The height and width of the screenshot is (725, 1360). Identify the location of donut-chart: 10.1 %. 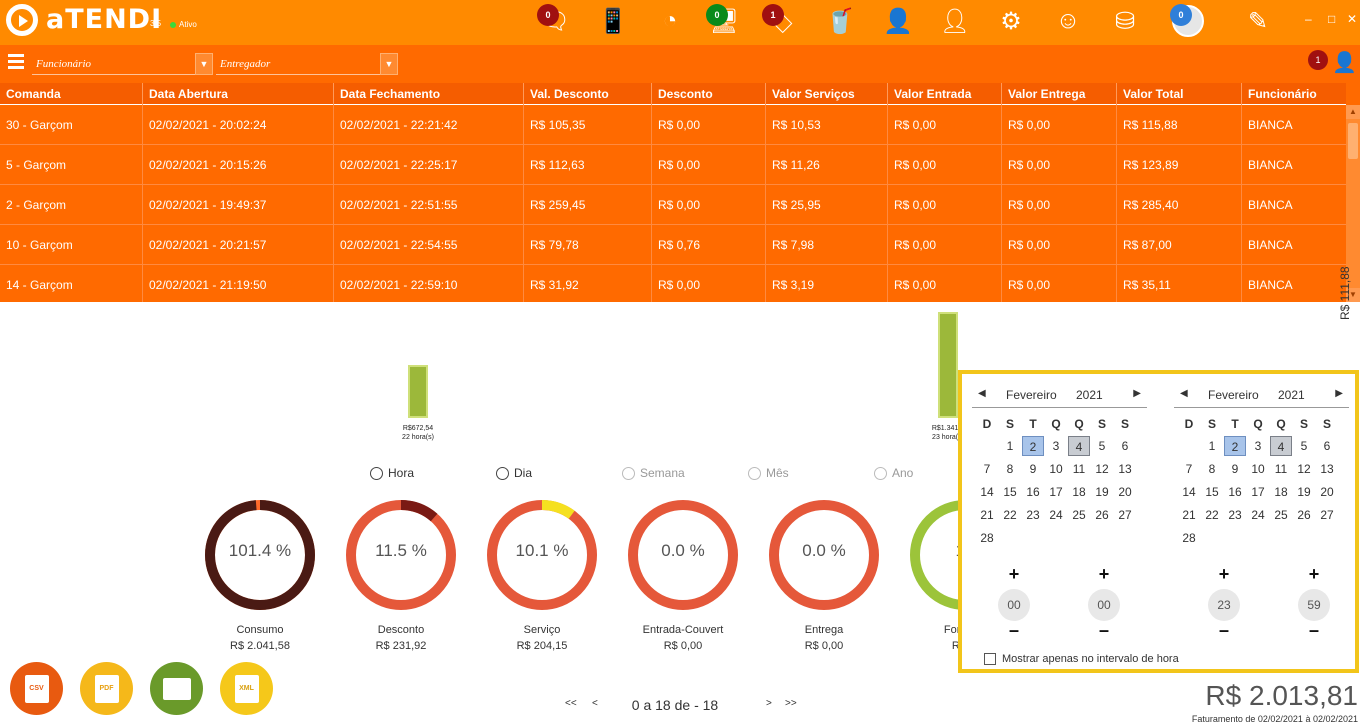
(542, 555).